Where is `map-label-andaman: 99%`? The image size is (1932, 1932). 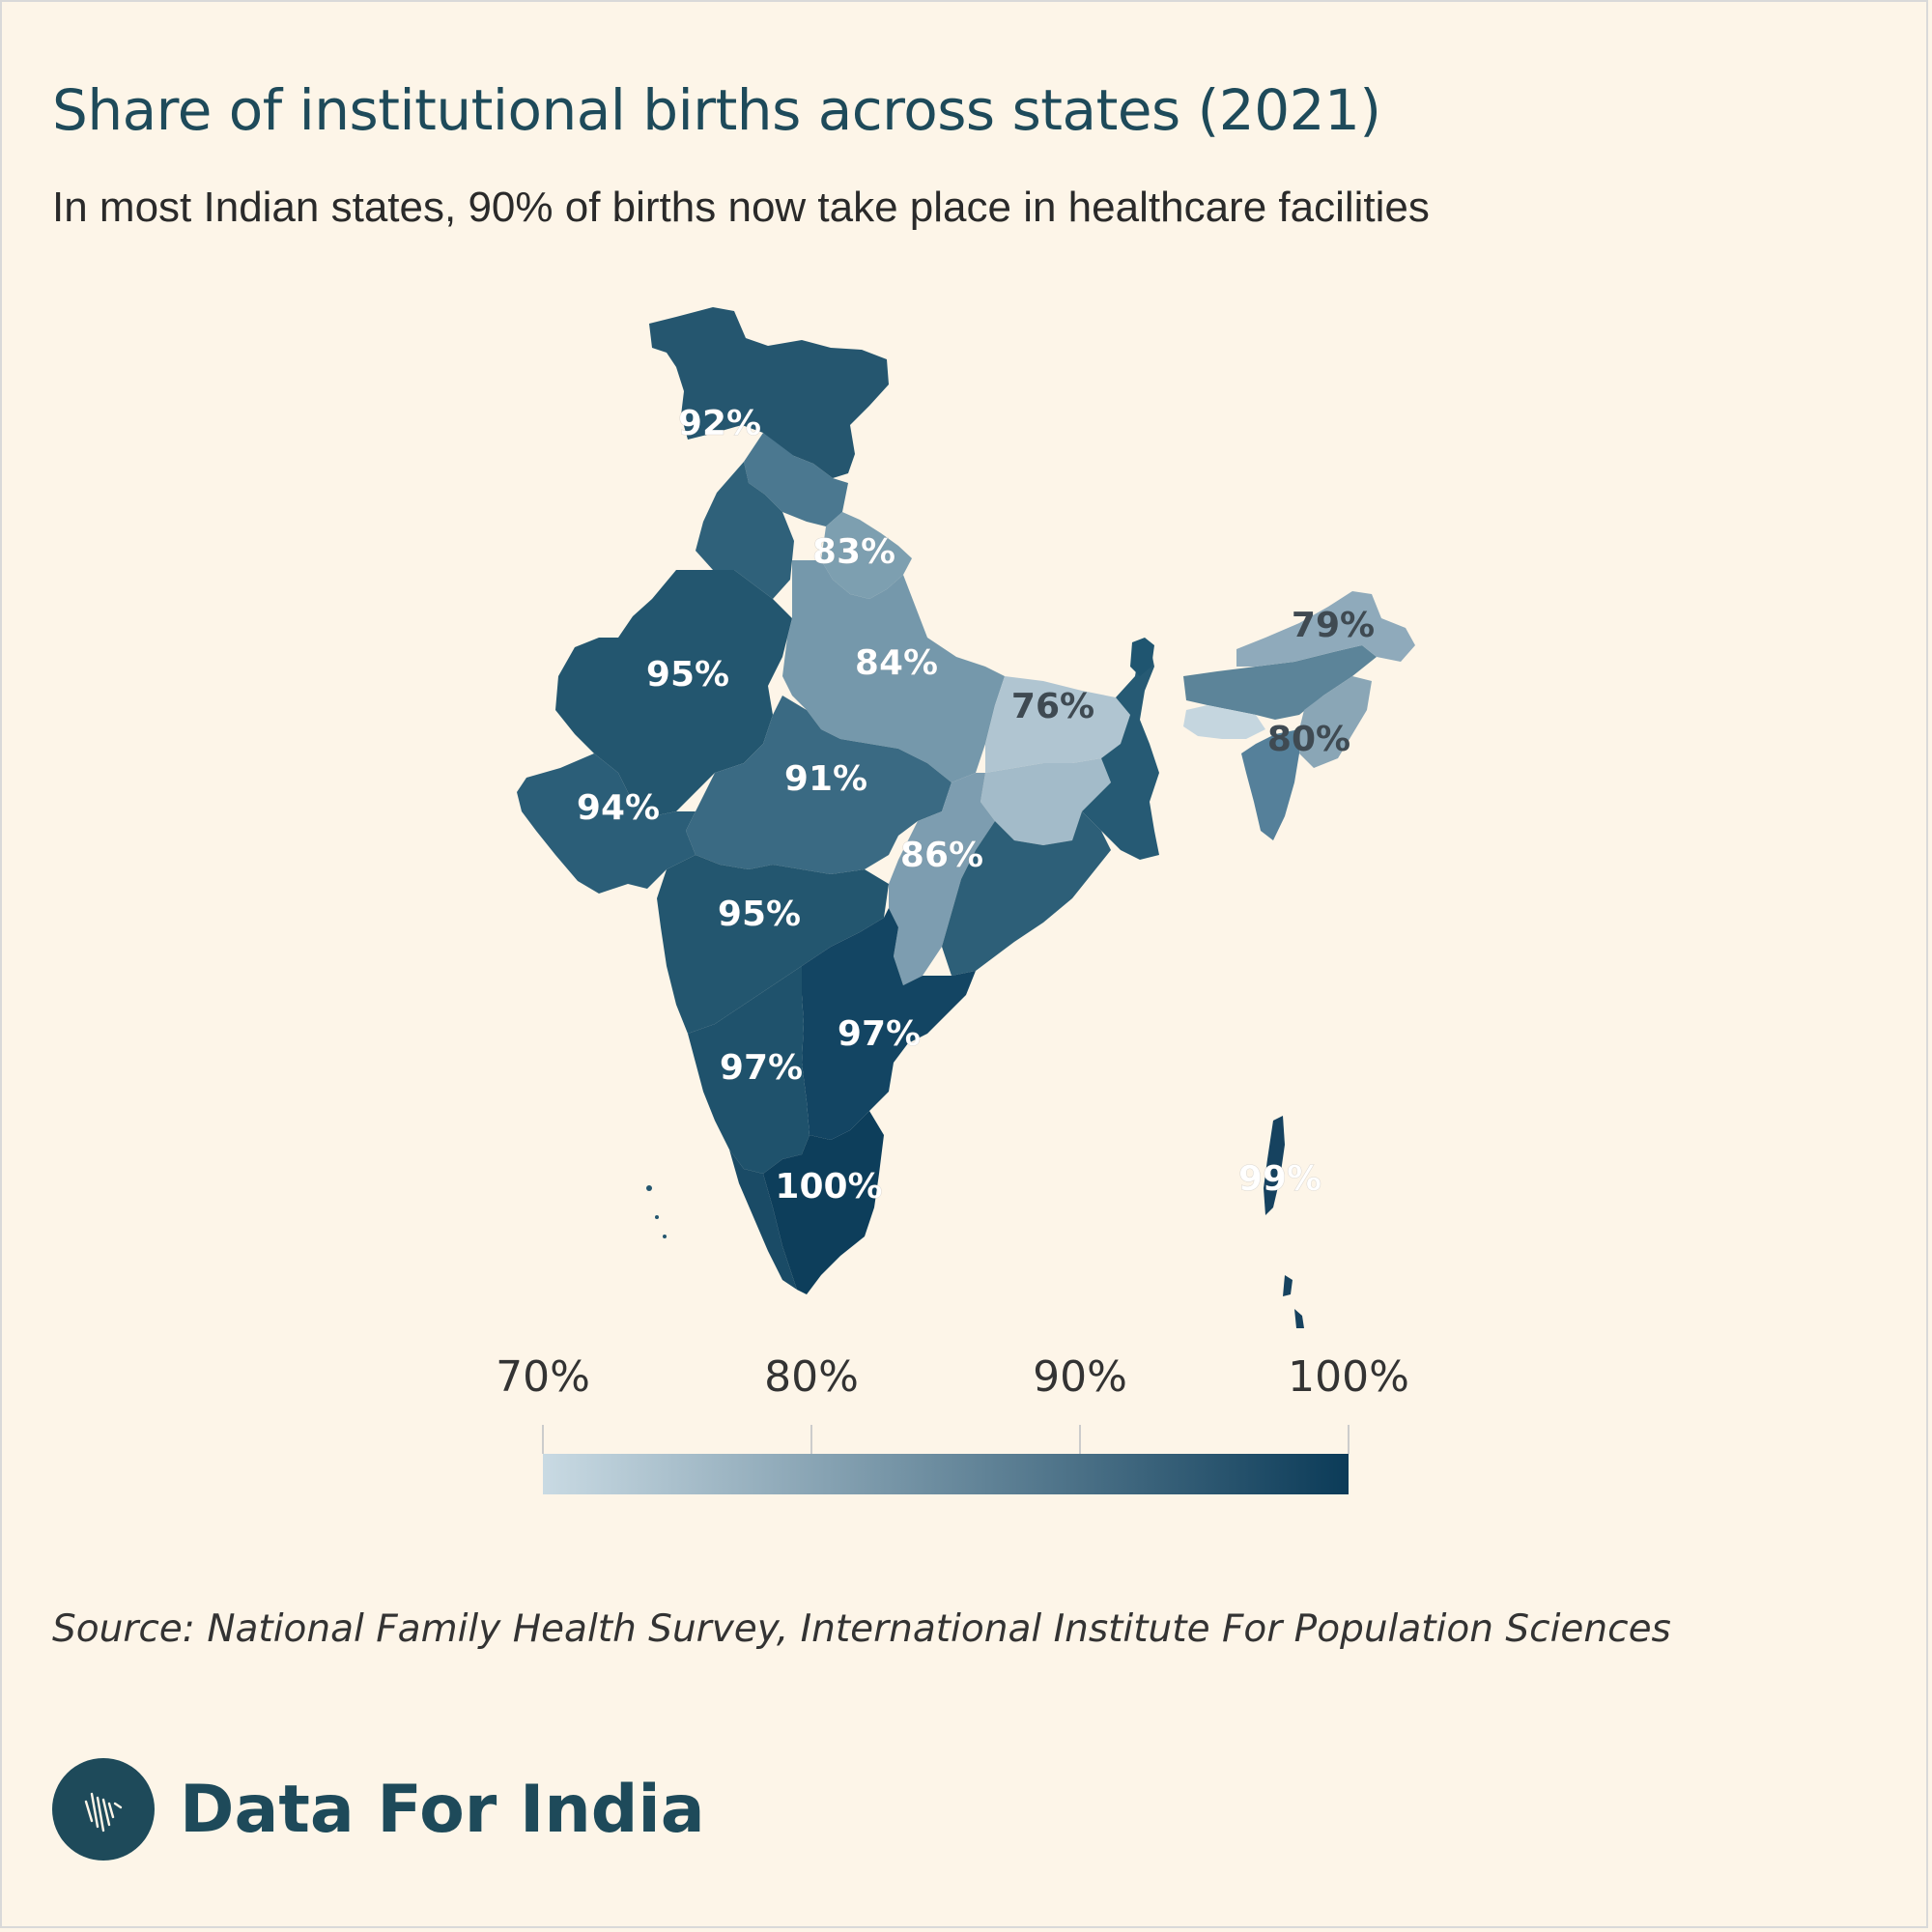
map-label-andaman: 99% is located at coordinates (1279, 1179).